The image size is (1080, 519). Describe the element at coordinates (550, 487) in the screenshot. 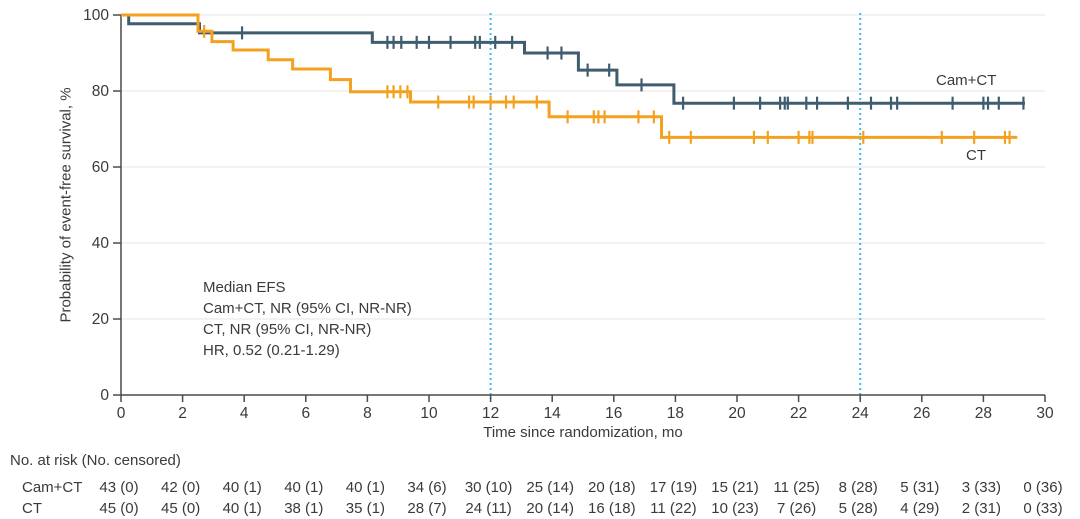

I see `risk-cell: 25 (14)` at that location.